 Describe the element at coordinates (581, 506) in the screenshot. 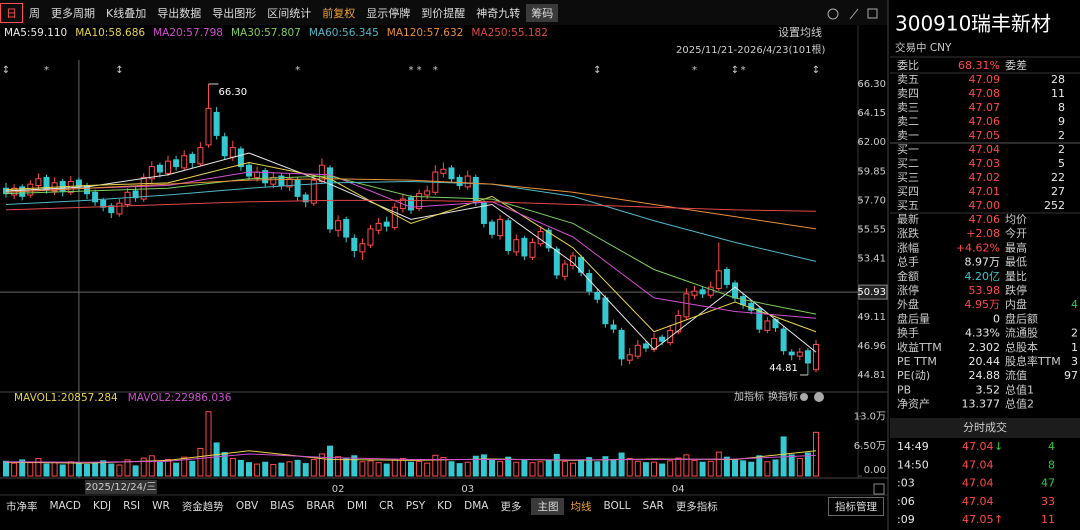

I see `main-indicator-tab: 均线` at that location.